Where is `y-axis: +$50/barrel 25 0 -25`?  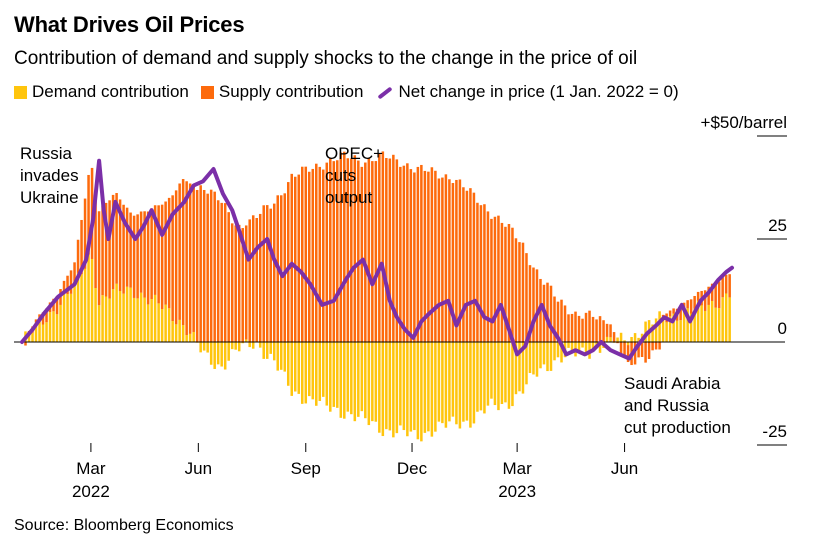 y-axis: +$50/barrel 25 0 -25 is located at coordinates (744, 279).